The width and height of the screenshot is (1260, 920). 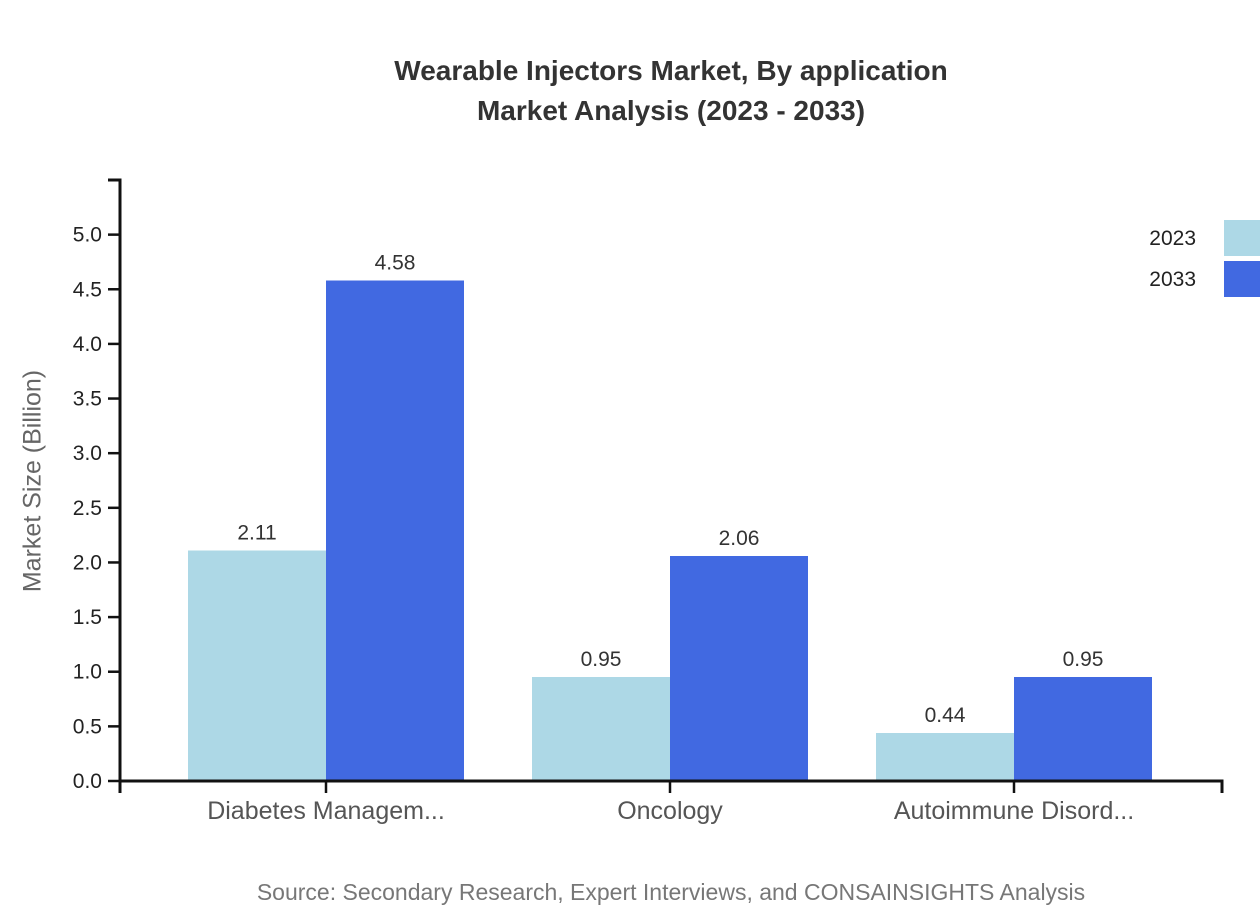 I want to click on bar-value-label: 0.44, so click(x=945, y=715).